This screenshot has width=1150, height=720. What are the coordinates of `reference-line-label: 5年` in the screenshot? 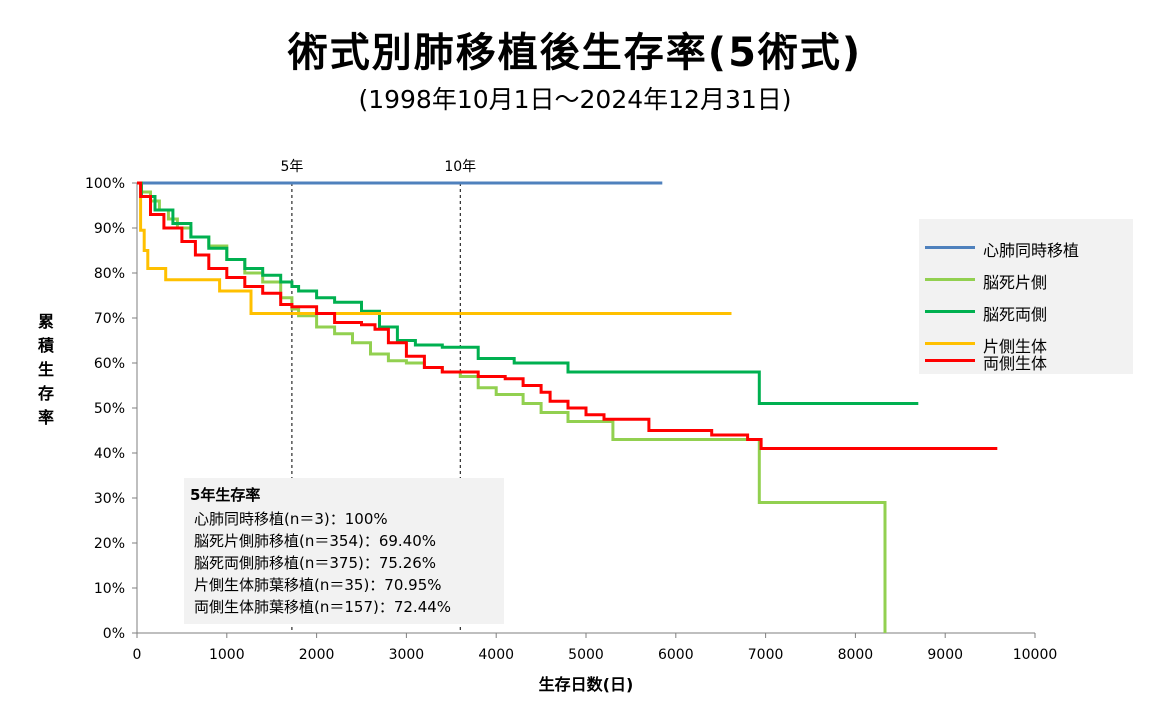 It's located at (291, 167).